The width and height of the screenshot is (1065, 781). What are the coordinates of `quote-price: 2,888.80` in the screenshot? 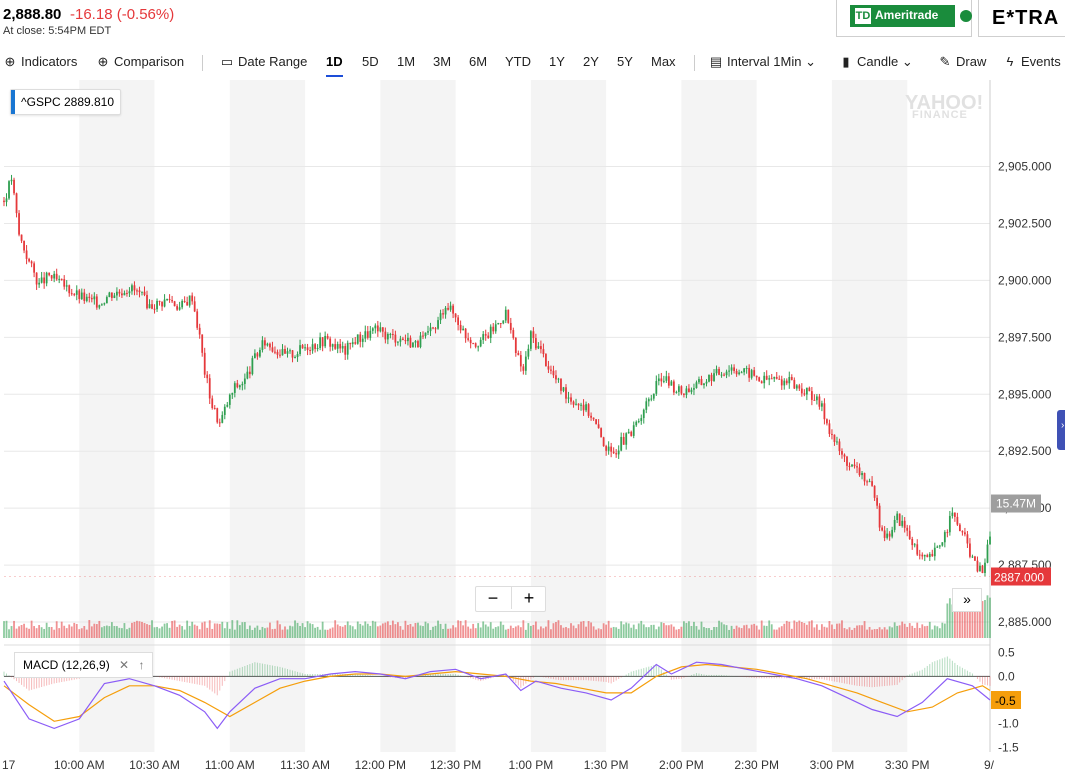 It's located at (32, 14).